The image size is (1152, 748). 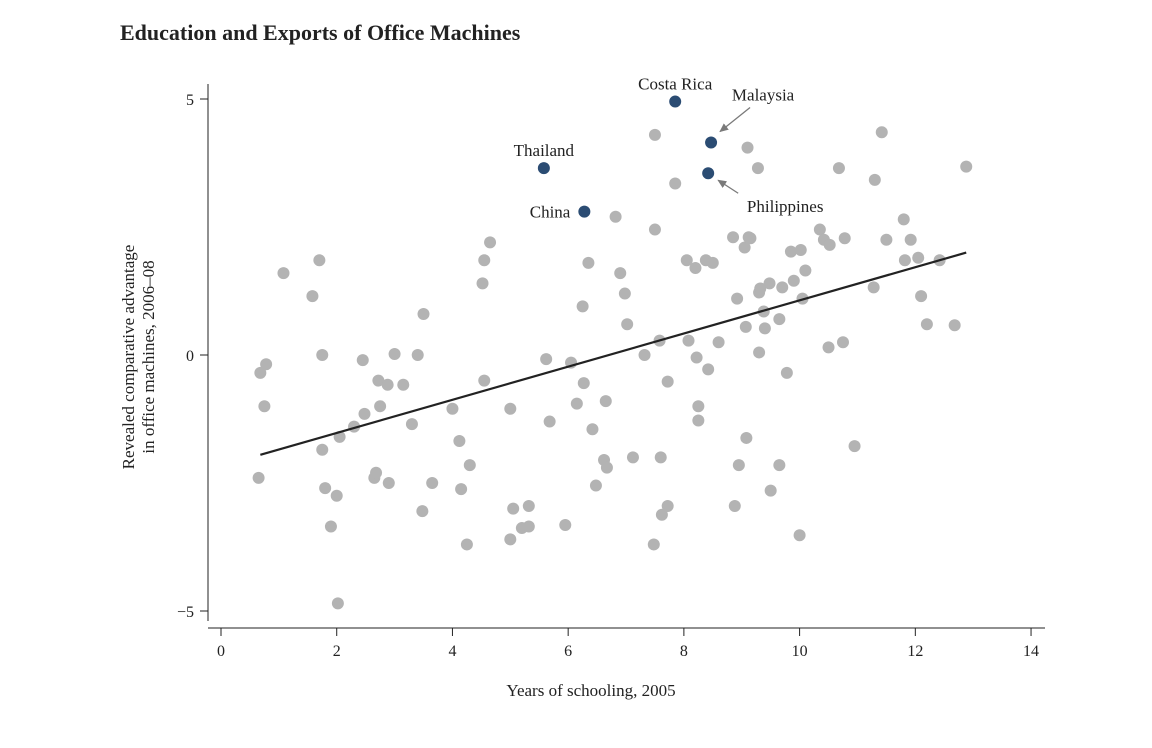 What do you see at coordinates (550, 212) in the screenshot?
I see `point-label: China` at bounding box center [550, 212].